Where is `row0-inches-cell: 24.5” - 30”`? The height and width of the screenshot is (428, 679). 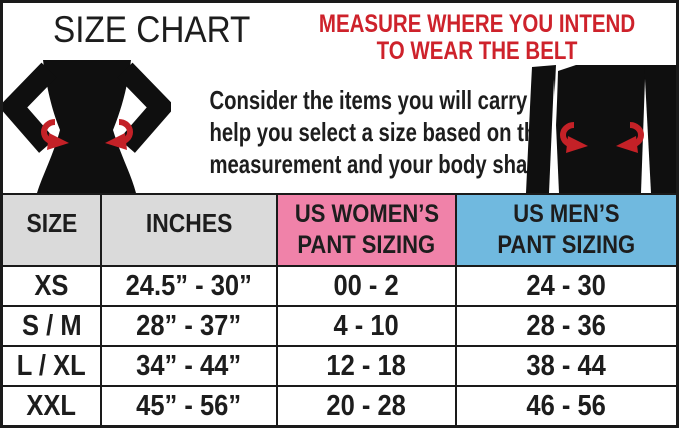 row0-inches-cell: 24.5” - 30” is located at coordinates (189, 286).